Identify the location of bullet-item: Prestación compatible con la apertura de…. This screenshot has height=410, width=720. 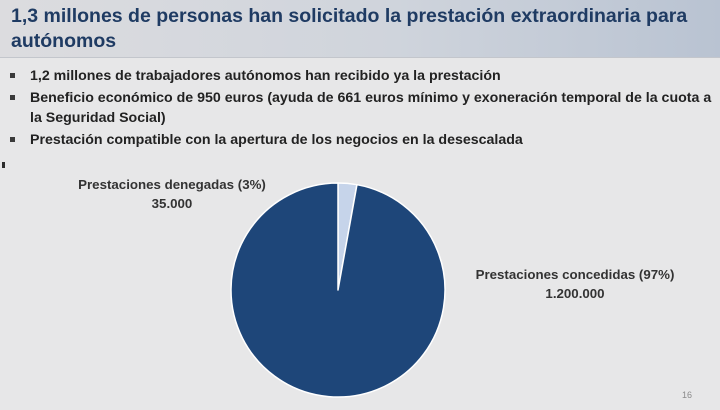
(360, 140).